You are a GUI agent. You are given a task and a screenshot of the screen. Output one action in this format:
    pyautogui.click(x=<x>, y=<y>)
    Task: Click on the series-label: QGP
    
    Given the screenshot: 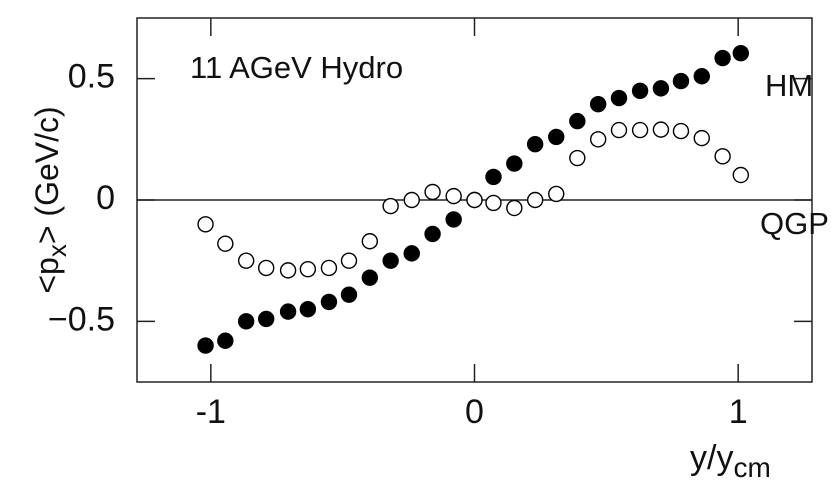 What is the action you would take?
    pyautogui.click(x=794, y=223)
    